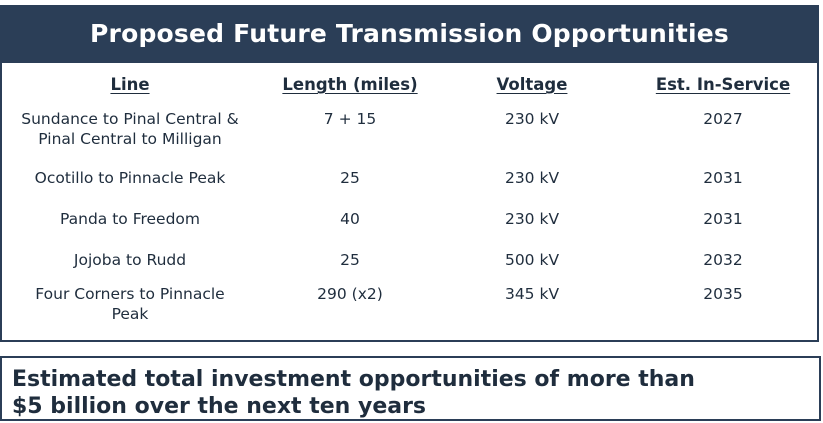  What do you see at coordinates (130, 304) in the screenshot?
I see `table-row-line-name: Four Corners to Pinnacle Peak` at bounding box center [130, 304].